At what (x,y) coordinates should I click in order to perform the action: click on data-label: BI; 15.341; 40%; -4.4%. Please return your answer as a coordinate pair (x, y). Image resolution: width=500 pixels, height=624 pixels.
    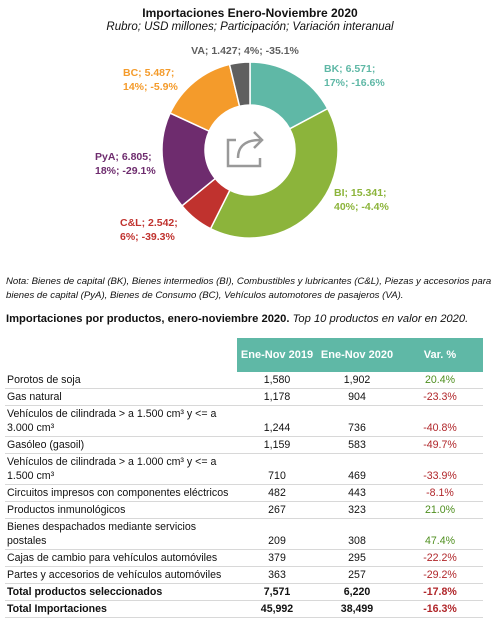
    Looking at the image, I should click on (362, 200).